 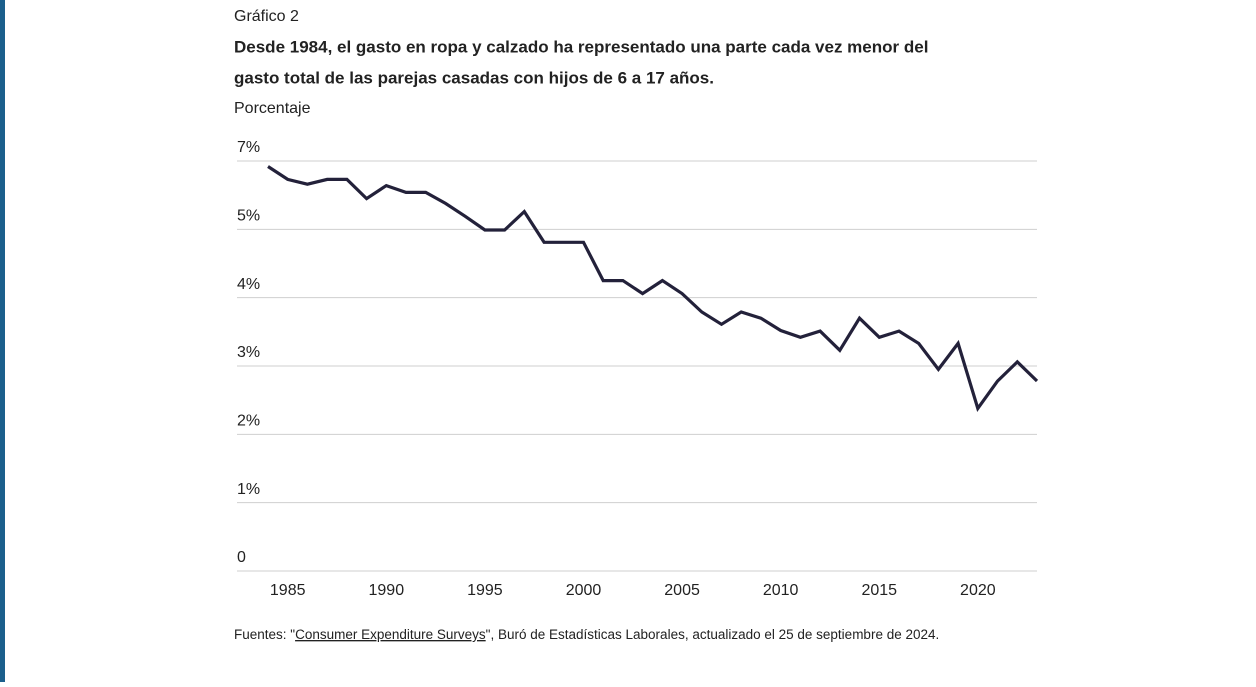 I want to click on y-tick-label: 4%, so click(x=248, y=284).